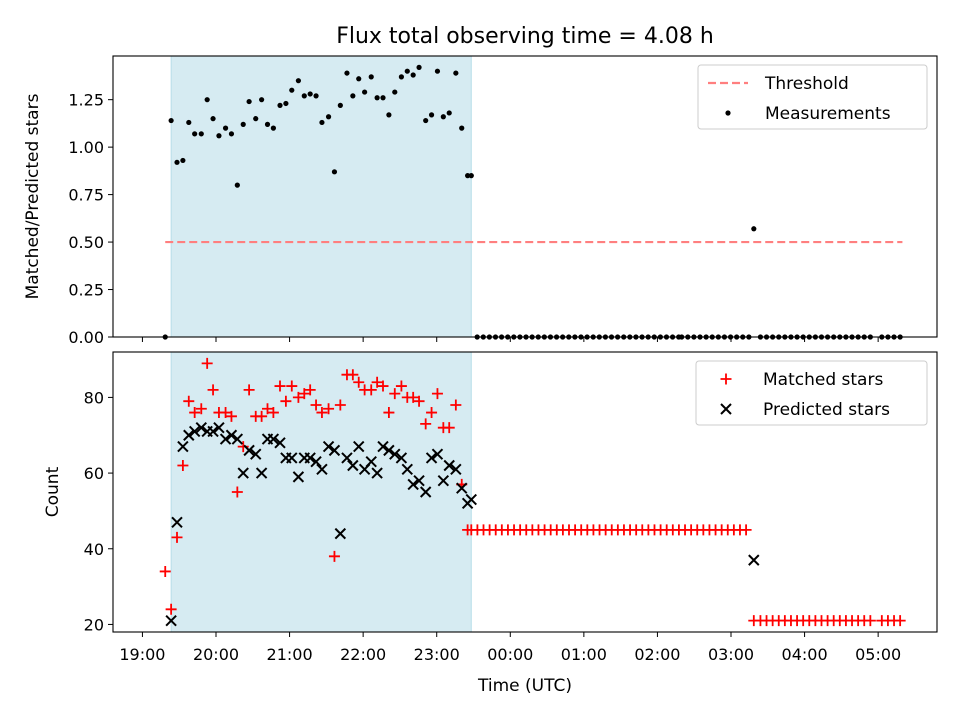 This screenshot has width=960, height=720. Describe the element at coordinates (584, 654) in the screenshot. I see `x-tick-label: 01:00` at that location.